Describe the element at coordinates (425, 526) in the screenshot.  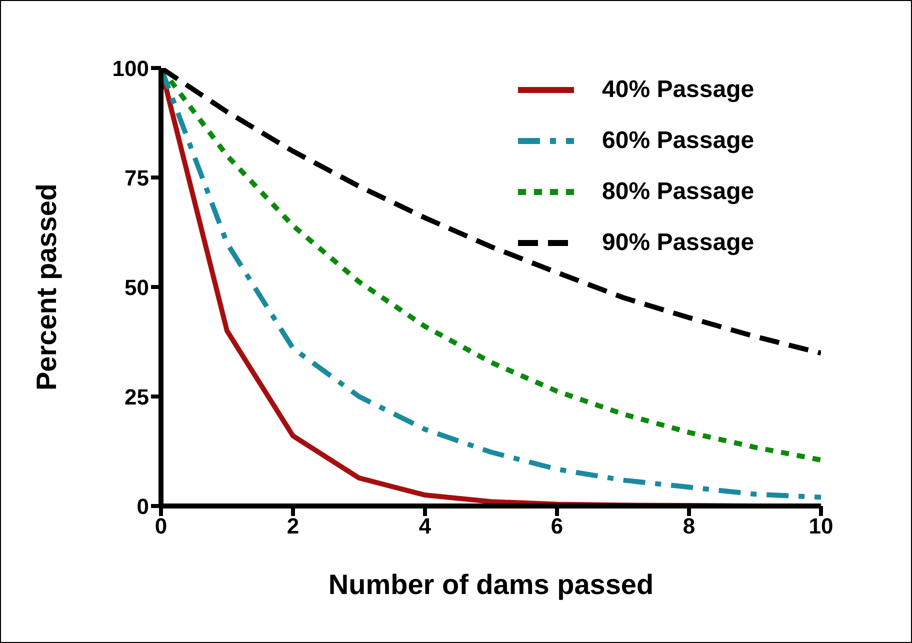
I see `x-tick-label: 4` at that location.